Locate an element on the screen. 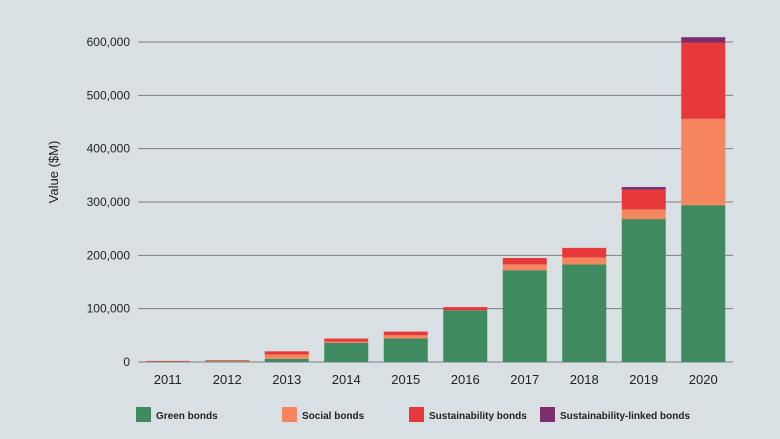 Image resolution: width=780 pixels, height=439 pixels. bar-segment-social-bonds-2012 is located at coordinates (227, 361).